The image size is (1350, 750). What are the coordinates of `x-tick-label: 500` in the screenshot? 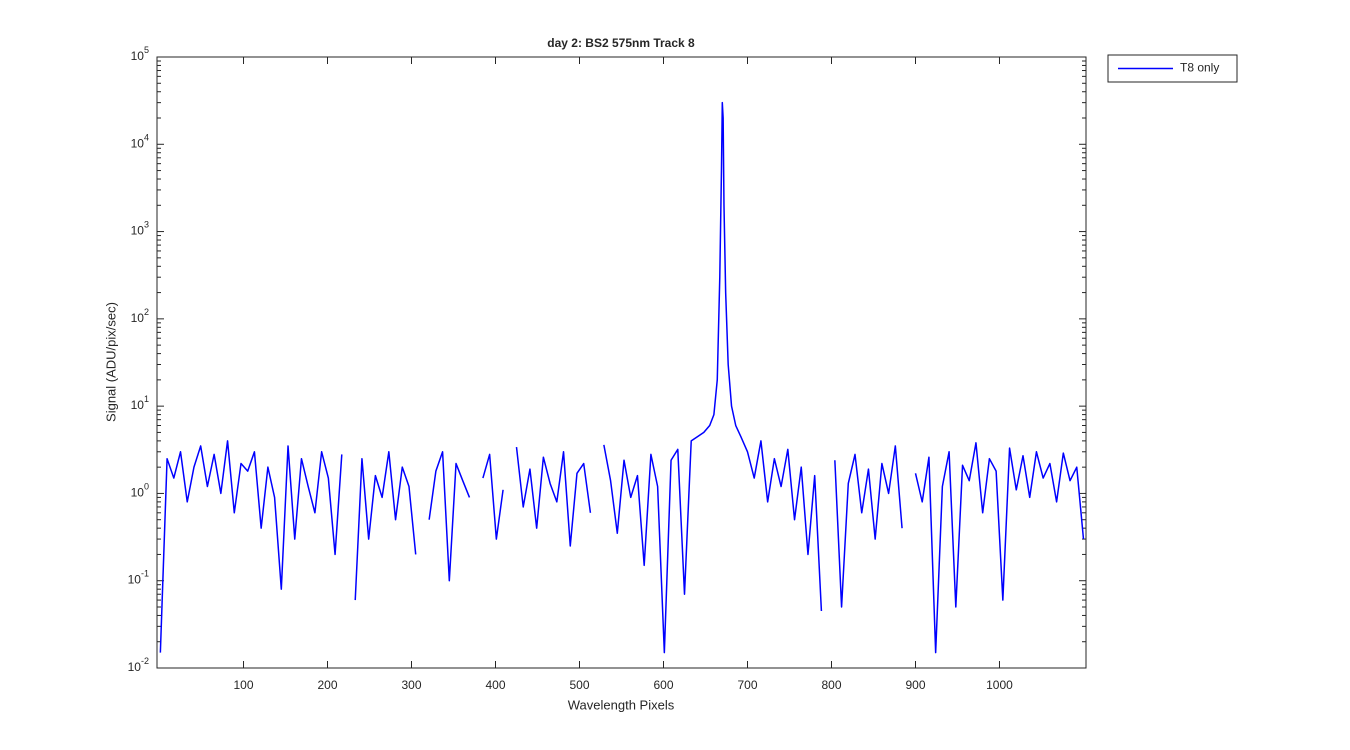 It's located at (579, 685).